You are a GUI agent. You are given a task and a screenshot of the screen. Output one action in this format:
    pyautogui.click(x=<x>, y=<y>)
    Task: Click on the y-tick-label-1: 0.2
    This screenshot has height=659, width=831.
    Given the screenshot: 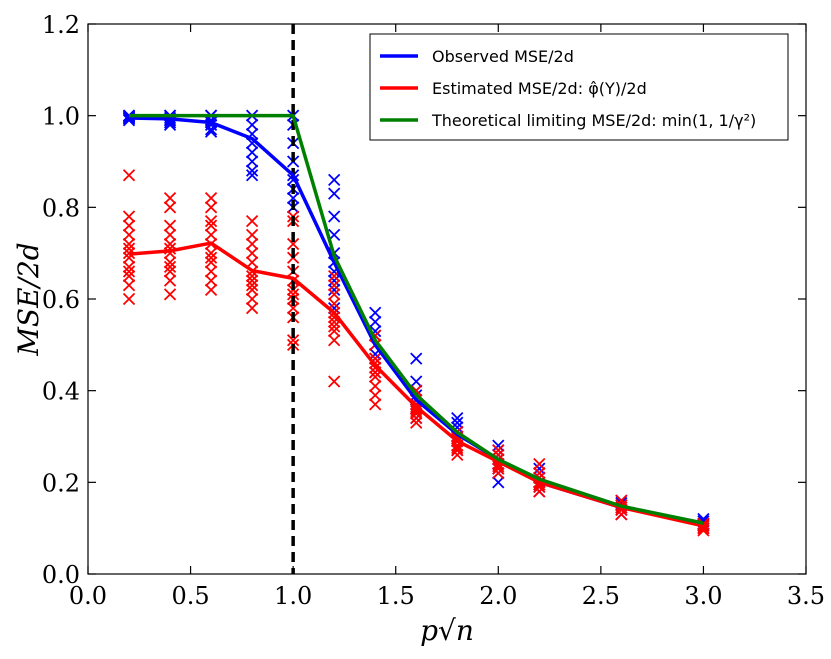 What is the action you would take?
    pyautogui.click(x=61, y=483)
    